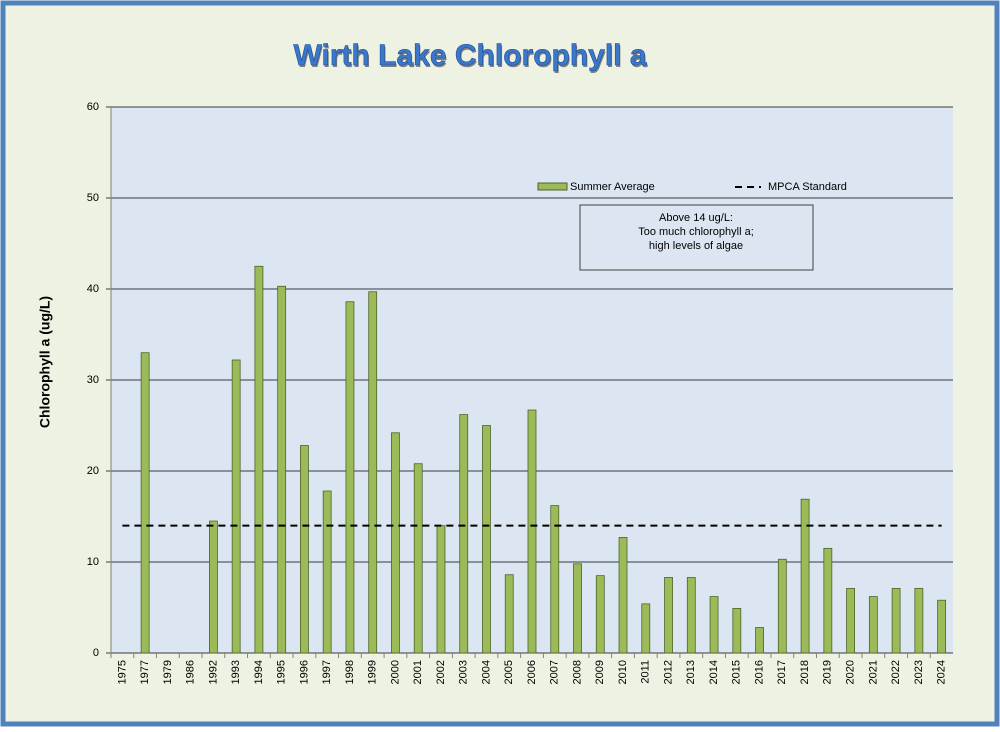  I want to click on y-tick-label: 10, so click(93, 562).